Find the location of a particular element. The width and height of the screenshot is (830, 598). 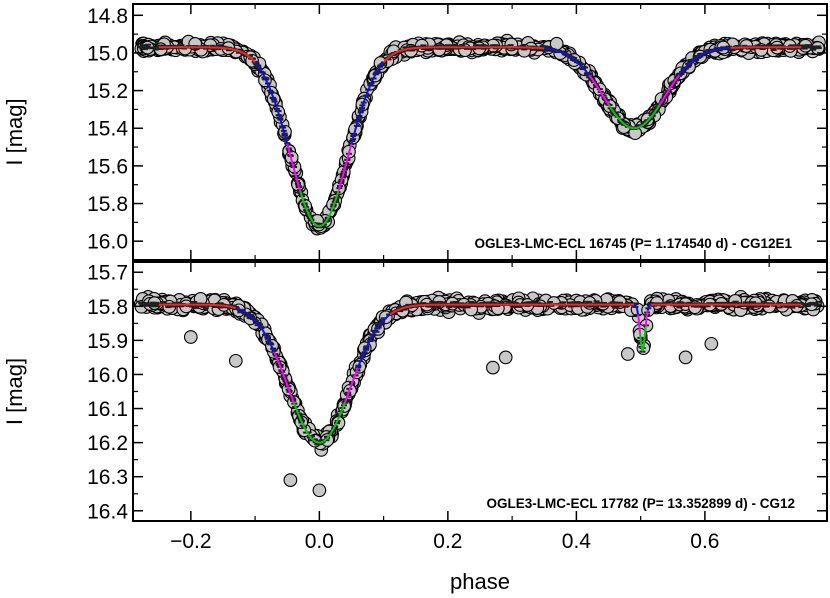

y-tick-label: 15.6 is located at coordinates (107, 166).